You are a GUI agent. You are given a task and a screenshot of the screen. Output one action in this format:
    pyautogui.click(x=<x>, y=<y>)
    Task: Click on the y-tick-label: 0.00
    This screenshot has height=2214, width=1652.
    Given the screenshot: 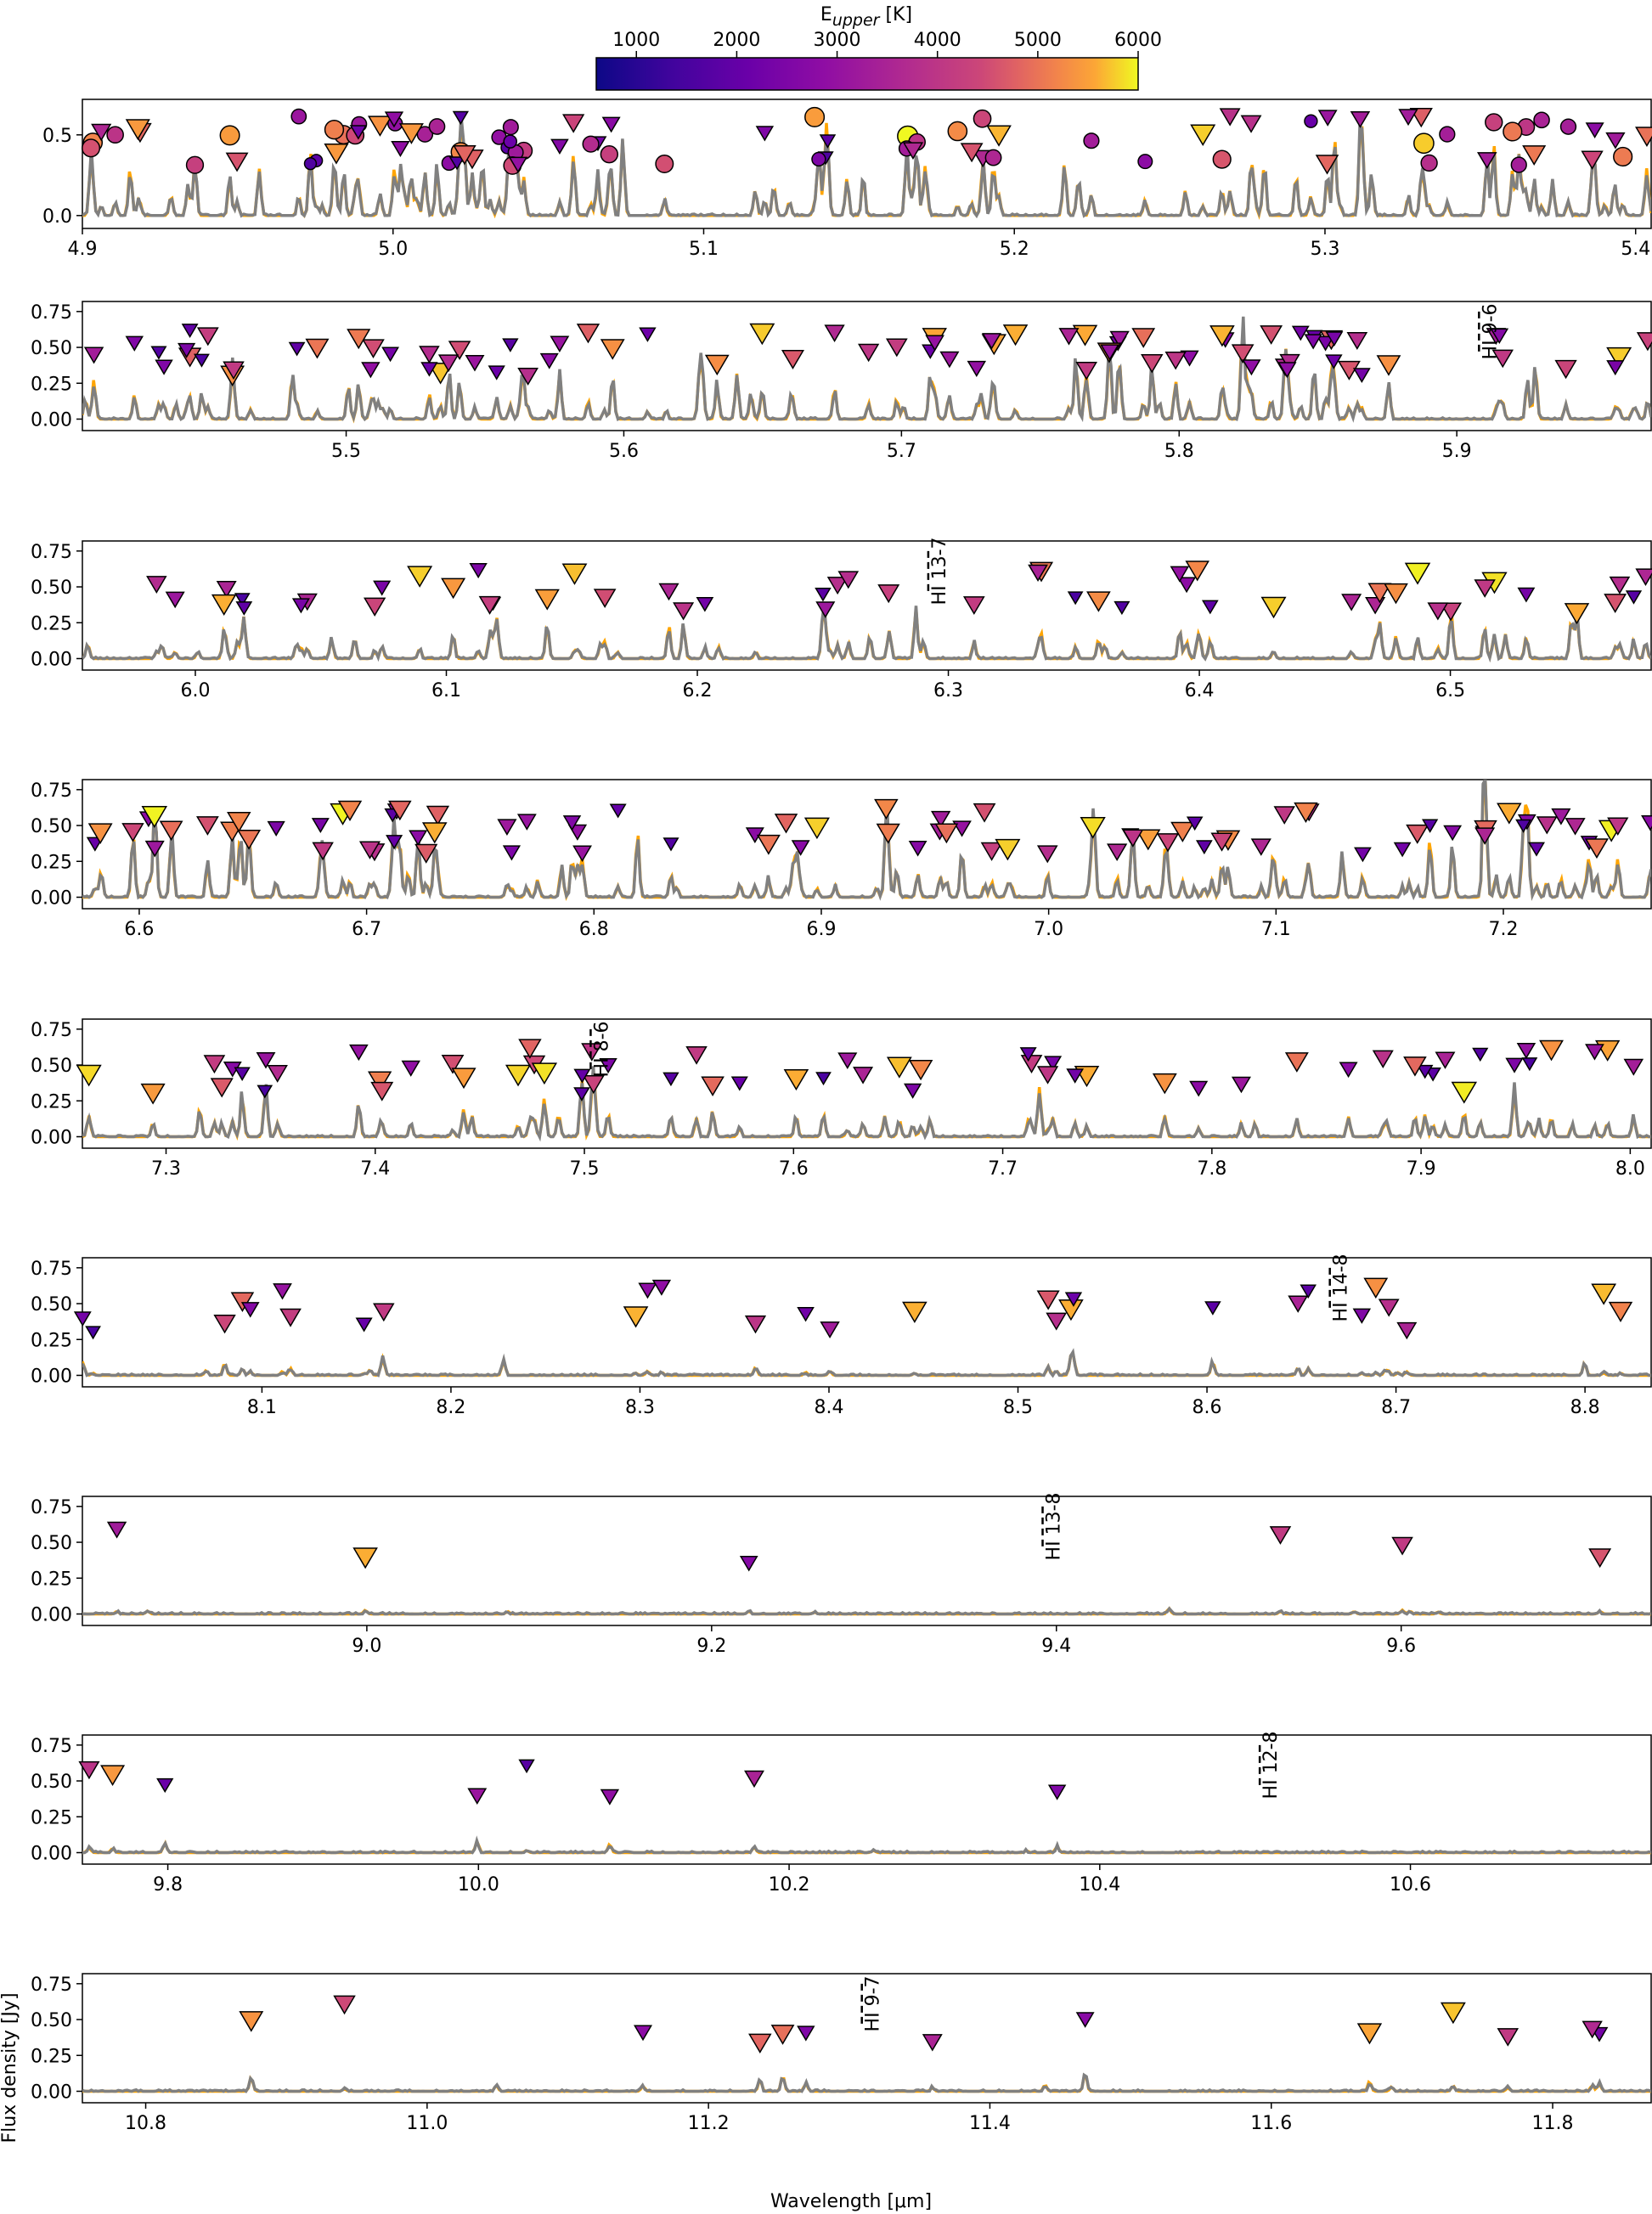 What is the action you would take?
    pyautogui.click(x=51, y=420)
    